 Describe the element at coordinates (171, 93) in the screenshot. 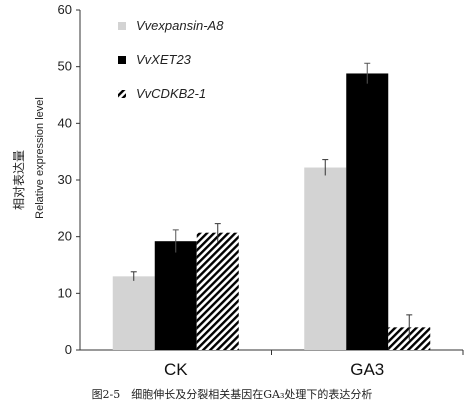

I see `legend-label: VvCDKB2-1` at that location.